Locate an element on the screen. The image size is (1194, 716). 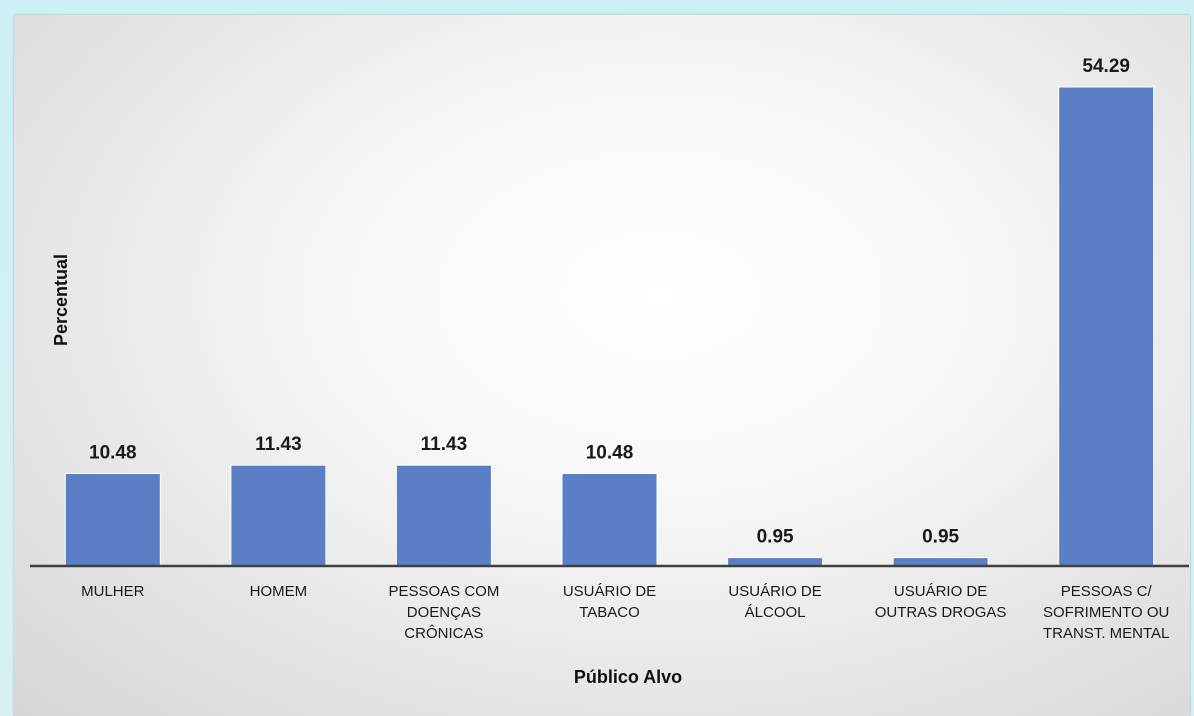
bar-value-label: 54.29 is located at coordinates (1106, 66).